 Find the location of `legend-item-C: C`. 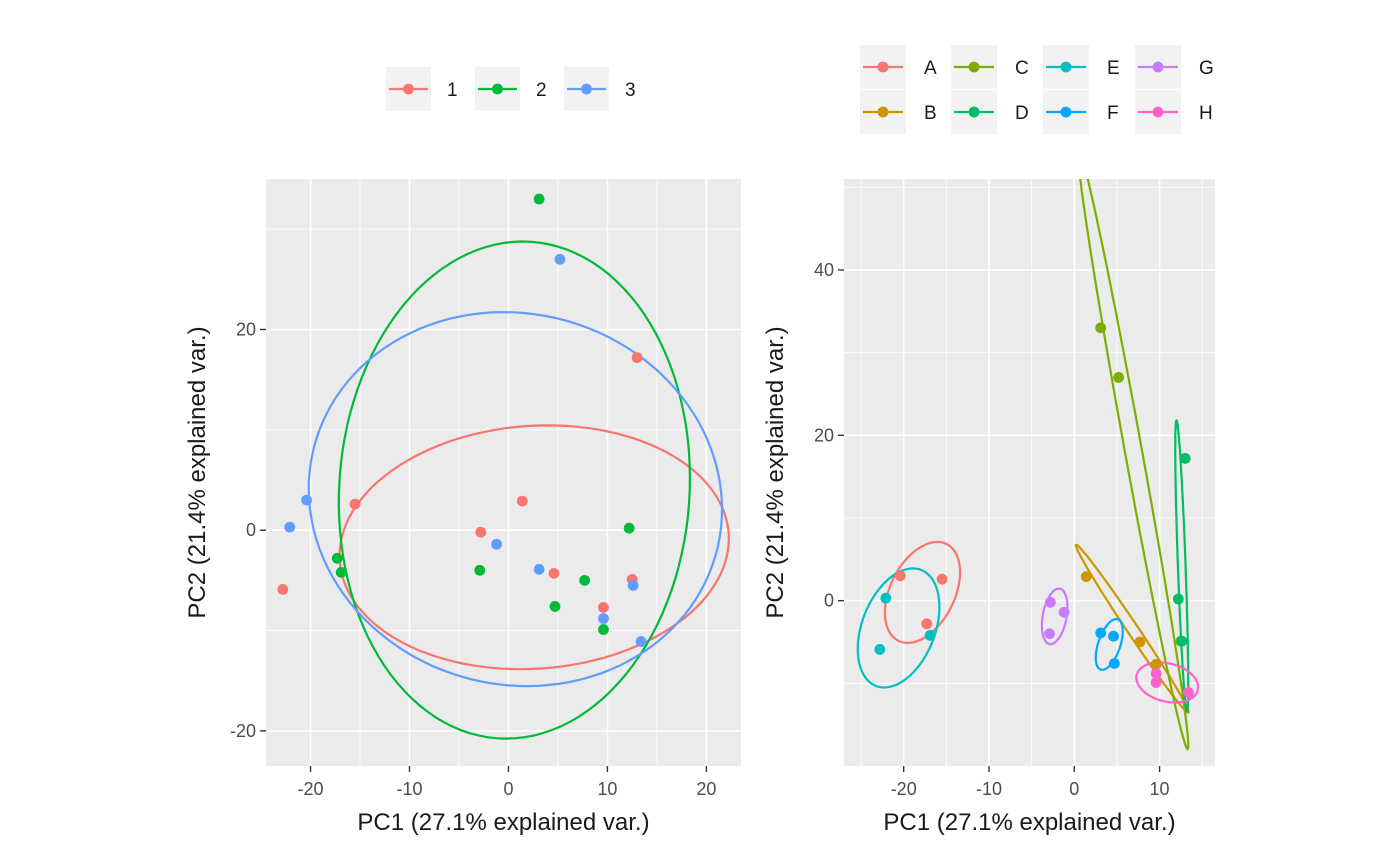

legend-item-C: C is located at coordinates (990, 67).